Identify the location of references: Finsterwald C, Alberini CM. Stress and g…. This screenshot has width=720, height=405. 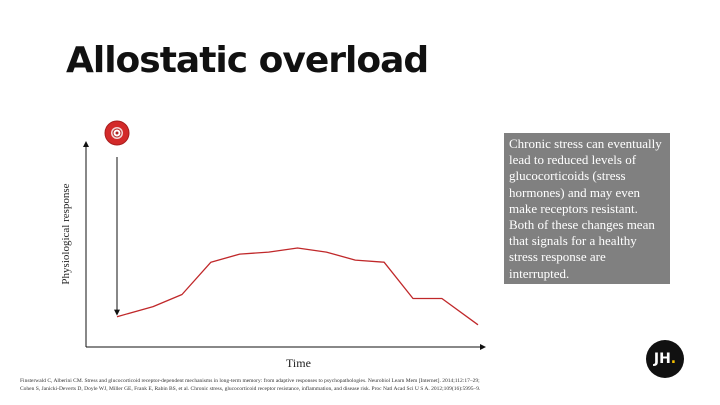
(310, 385).